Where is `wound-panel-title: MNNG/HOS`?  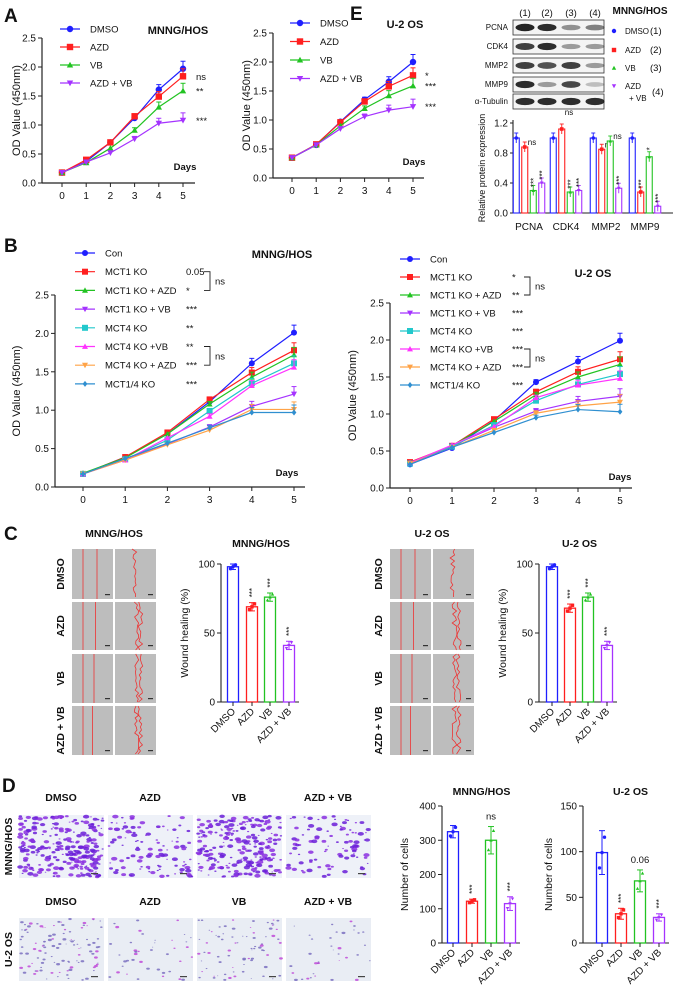 wound-panel-title: MNNG/HOS is located at coordinates (114, 534).